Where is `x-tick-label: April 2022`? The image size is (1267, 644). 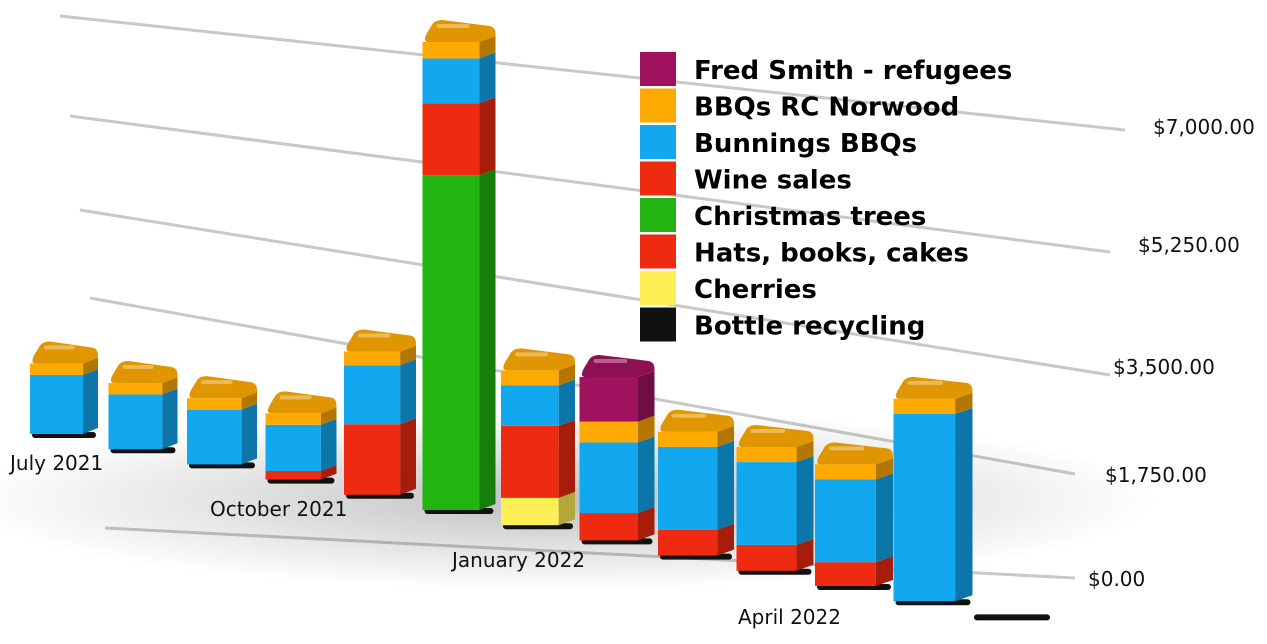
x-tick-label: April 2022 is located at coordinates (789, 617).